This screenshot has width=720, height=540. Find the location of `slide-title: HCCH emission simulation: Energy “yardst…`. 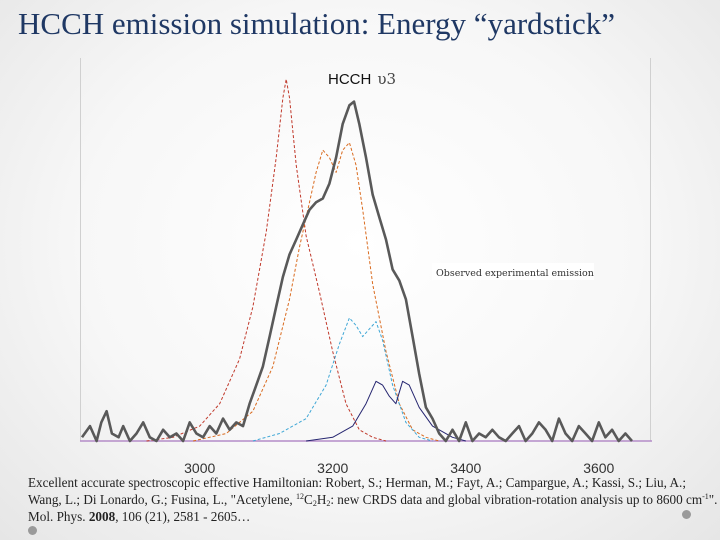

slide-title: HCCH emission simulation: Energy “yardst… is located at coordinates (316, 23).